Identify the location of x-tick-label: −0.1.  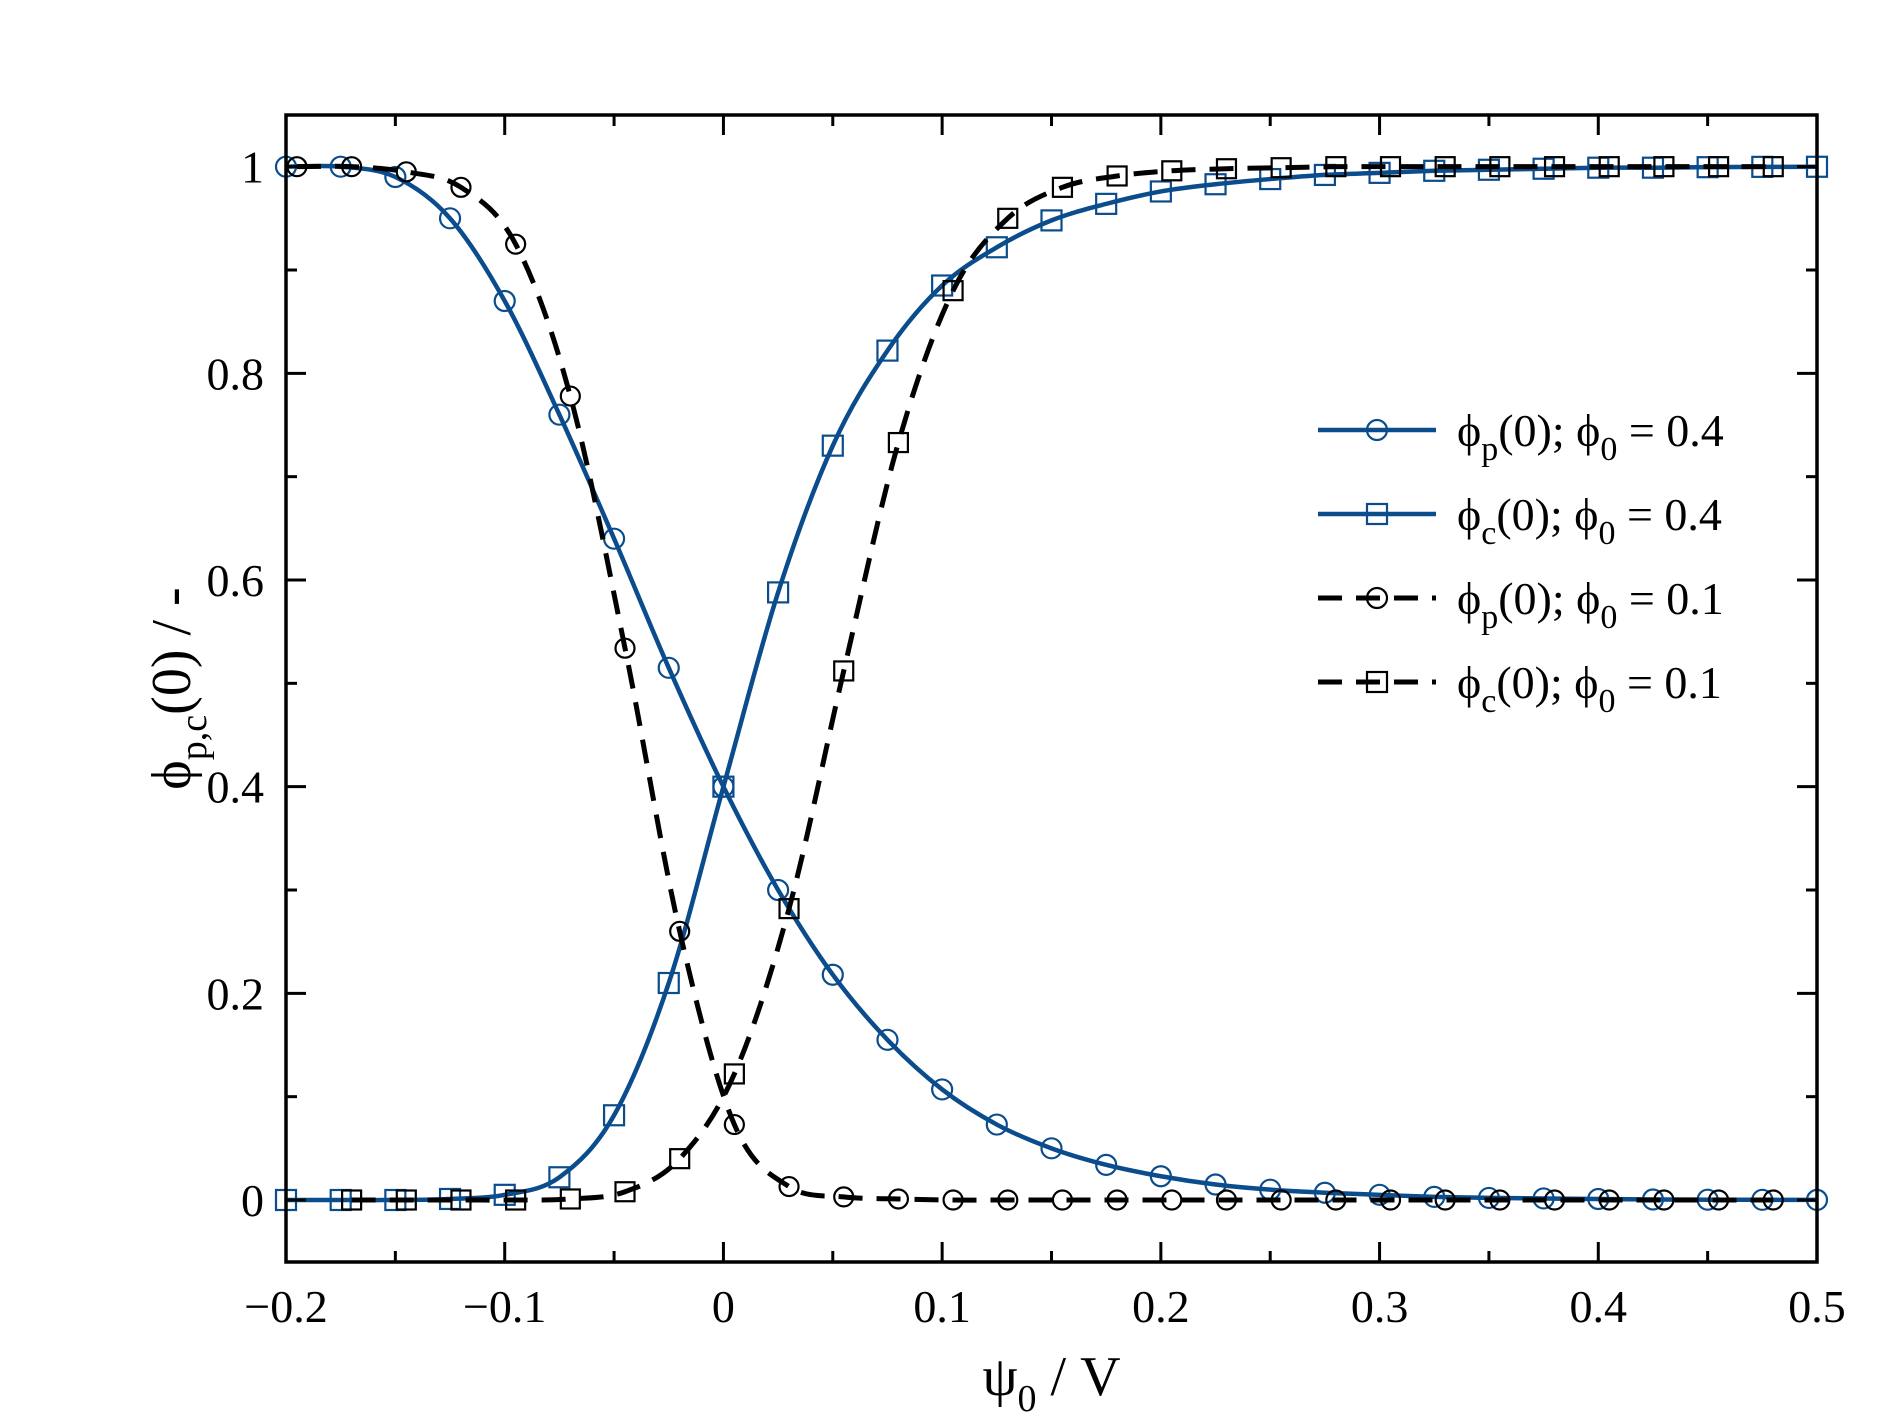
(504, 1306).